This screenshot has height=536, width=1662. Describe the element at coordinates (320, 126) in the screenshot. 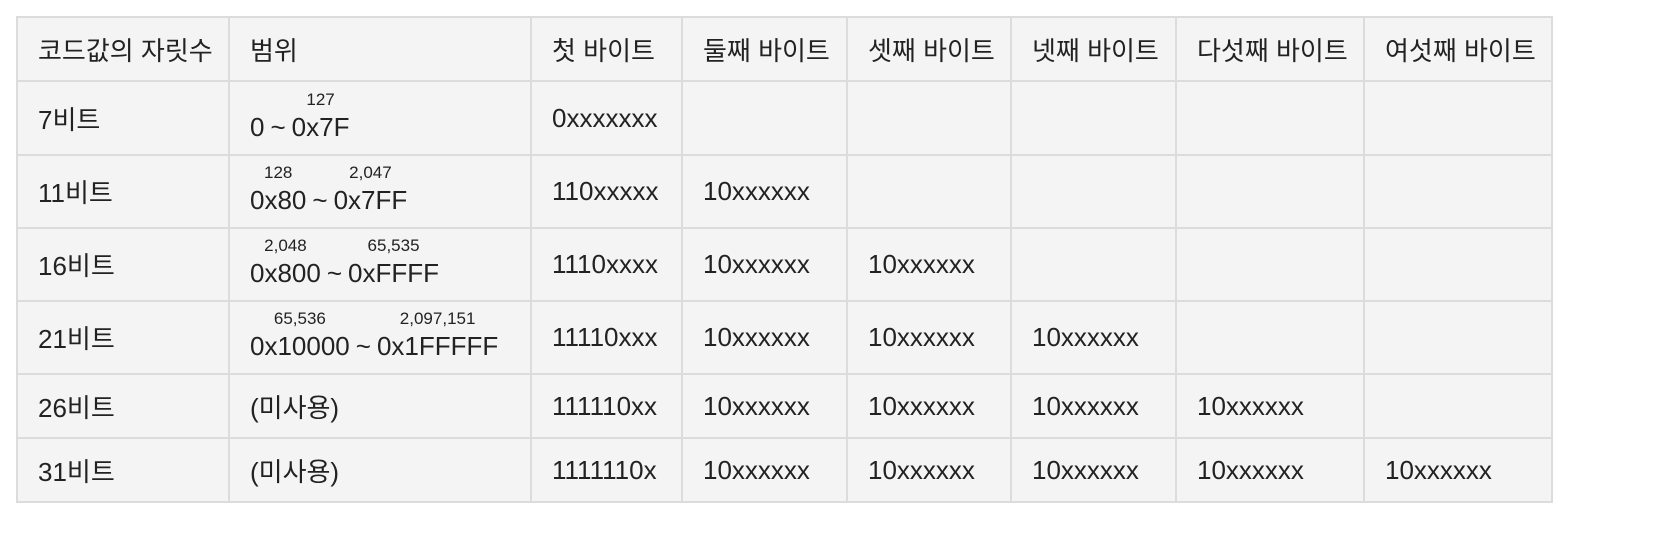

I see `range-to-hex: 0x7F` at that location.